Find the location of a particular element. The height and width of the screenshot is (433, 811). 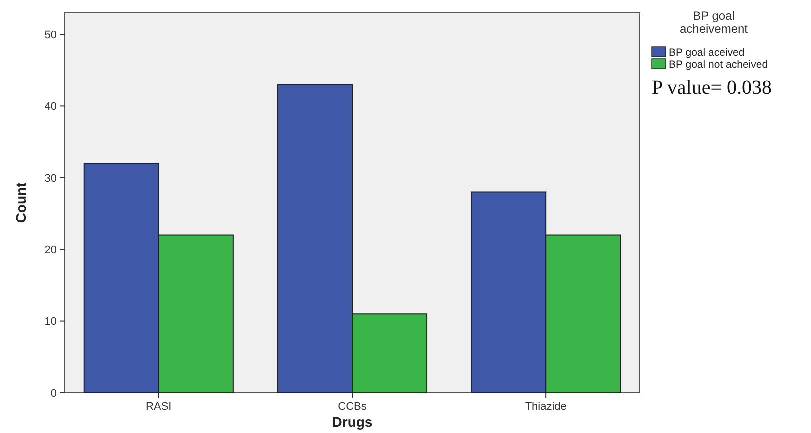

x-axis-title: Drugs is located at coordinates (352, 422).